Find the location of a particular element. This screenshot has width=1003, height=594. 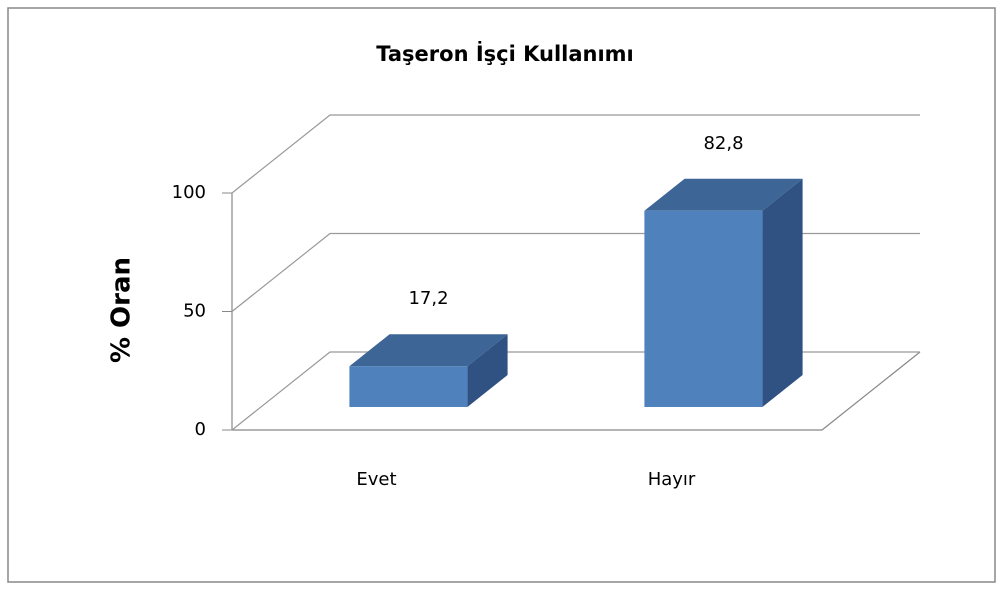

chart-title: Taşeron İşçi Kullanımı is located at coordinates (505, 53).